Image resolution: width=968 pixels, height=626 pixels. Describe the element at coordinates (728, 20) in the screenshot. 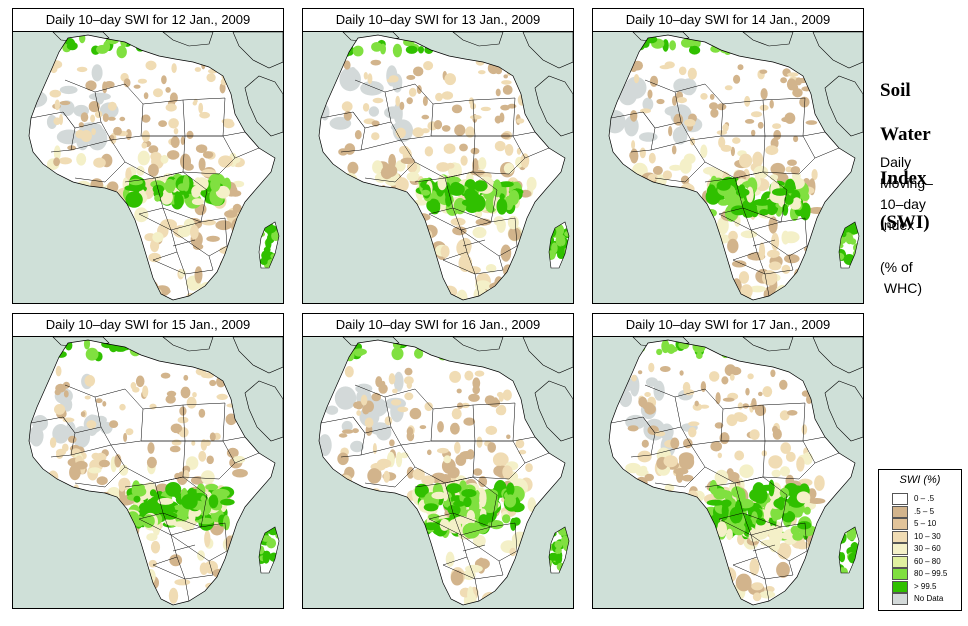

I see `panel-title: Daily 10–day SWI for 14 Jan., 2009` at that location.